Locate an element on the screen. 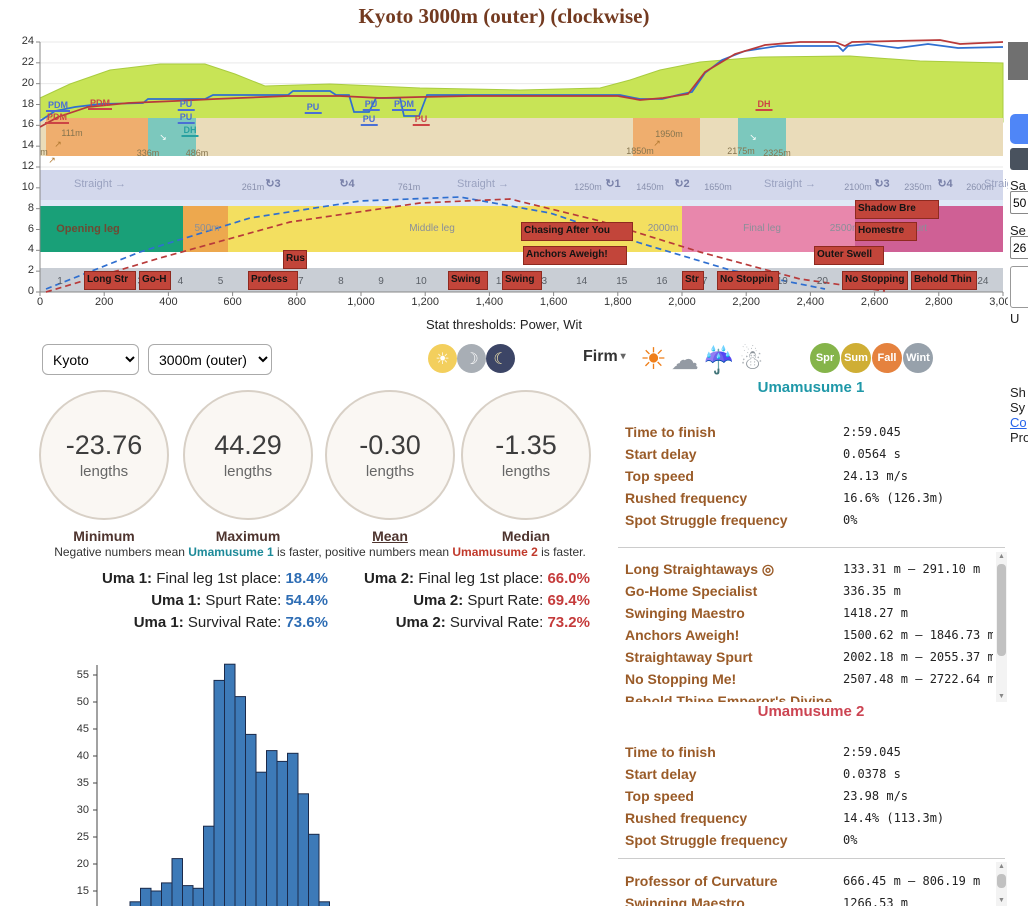  rainy-icon: ☔ is located at coordinates (719, 360).